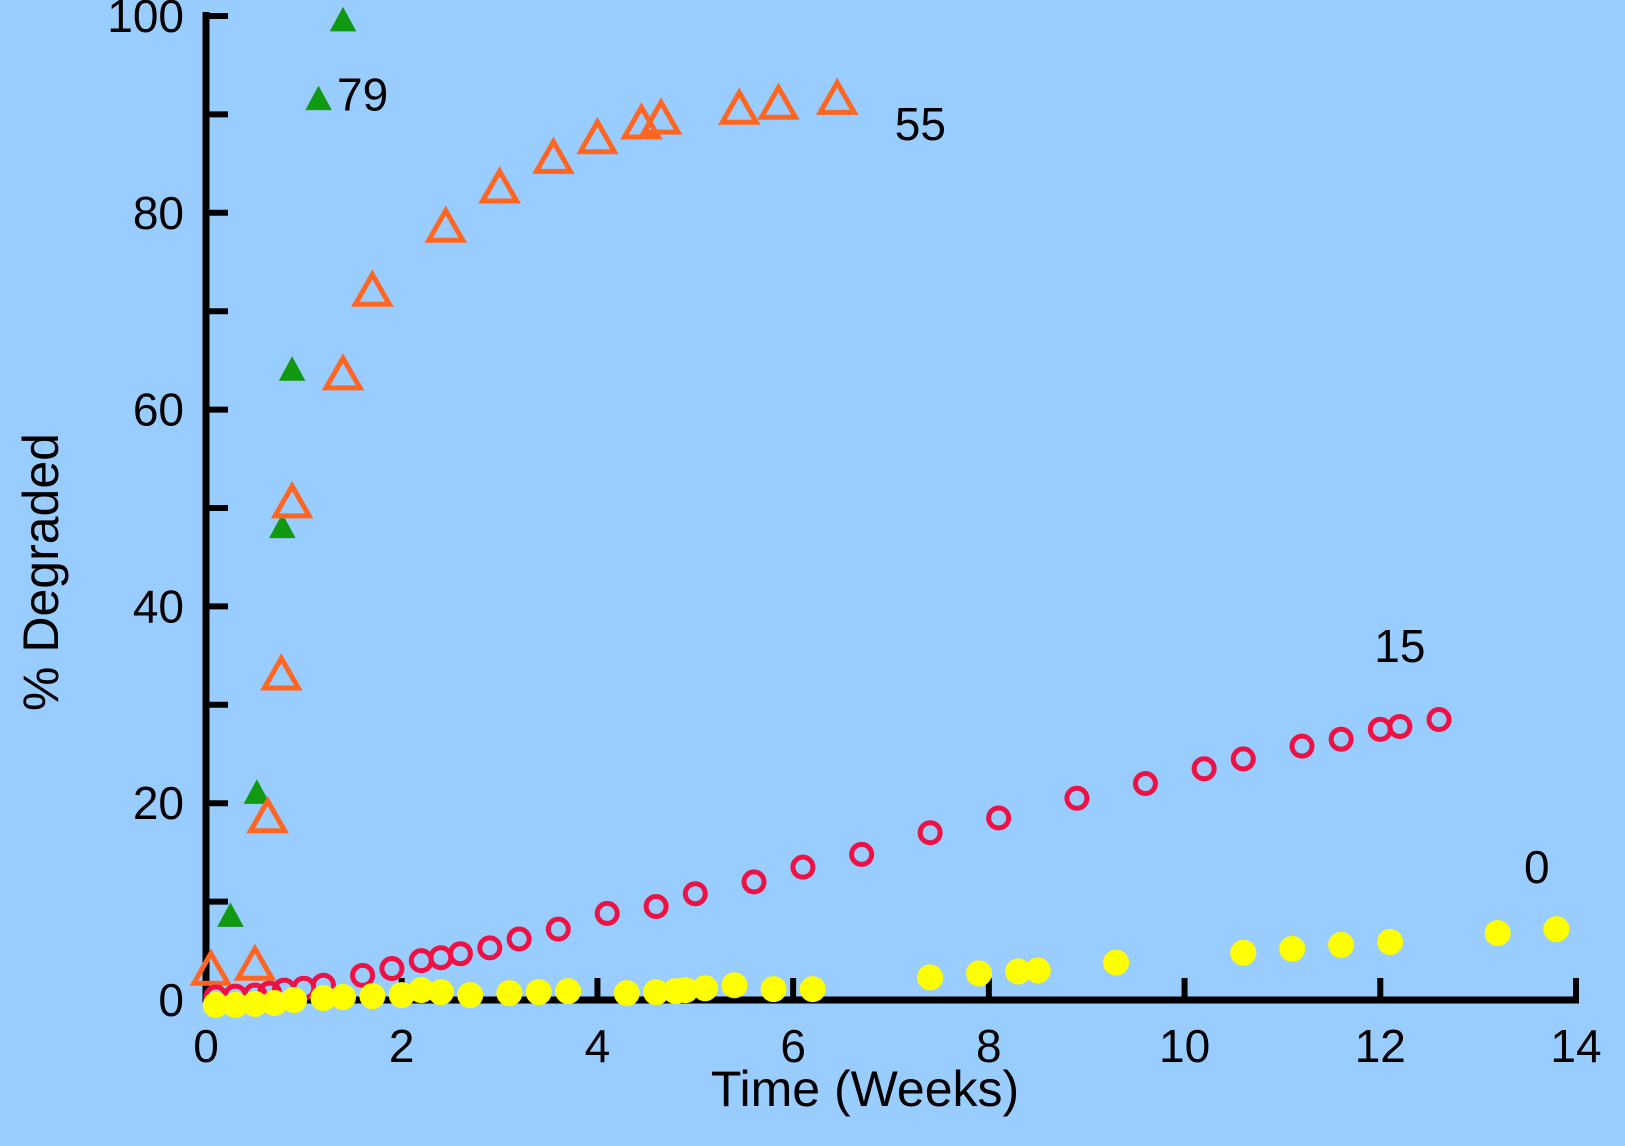 The width and height of the screenshot is (1625, 1146). Describe the element at coordinates (145, 21) in the screenshot. I see `y-tick-label: 100` at that location.